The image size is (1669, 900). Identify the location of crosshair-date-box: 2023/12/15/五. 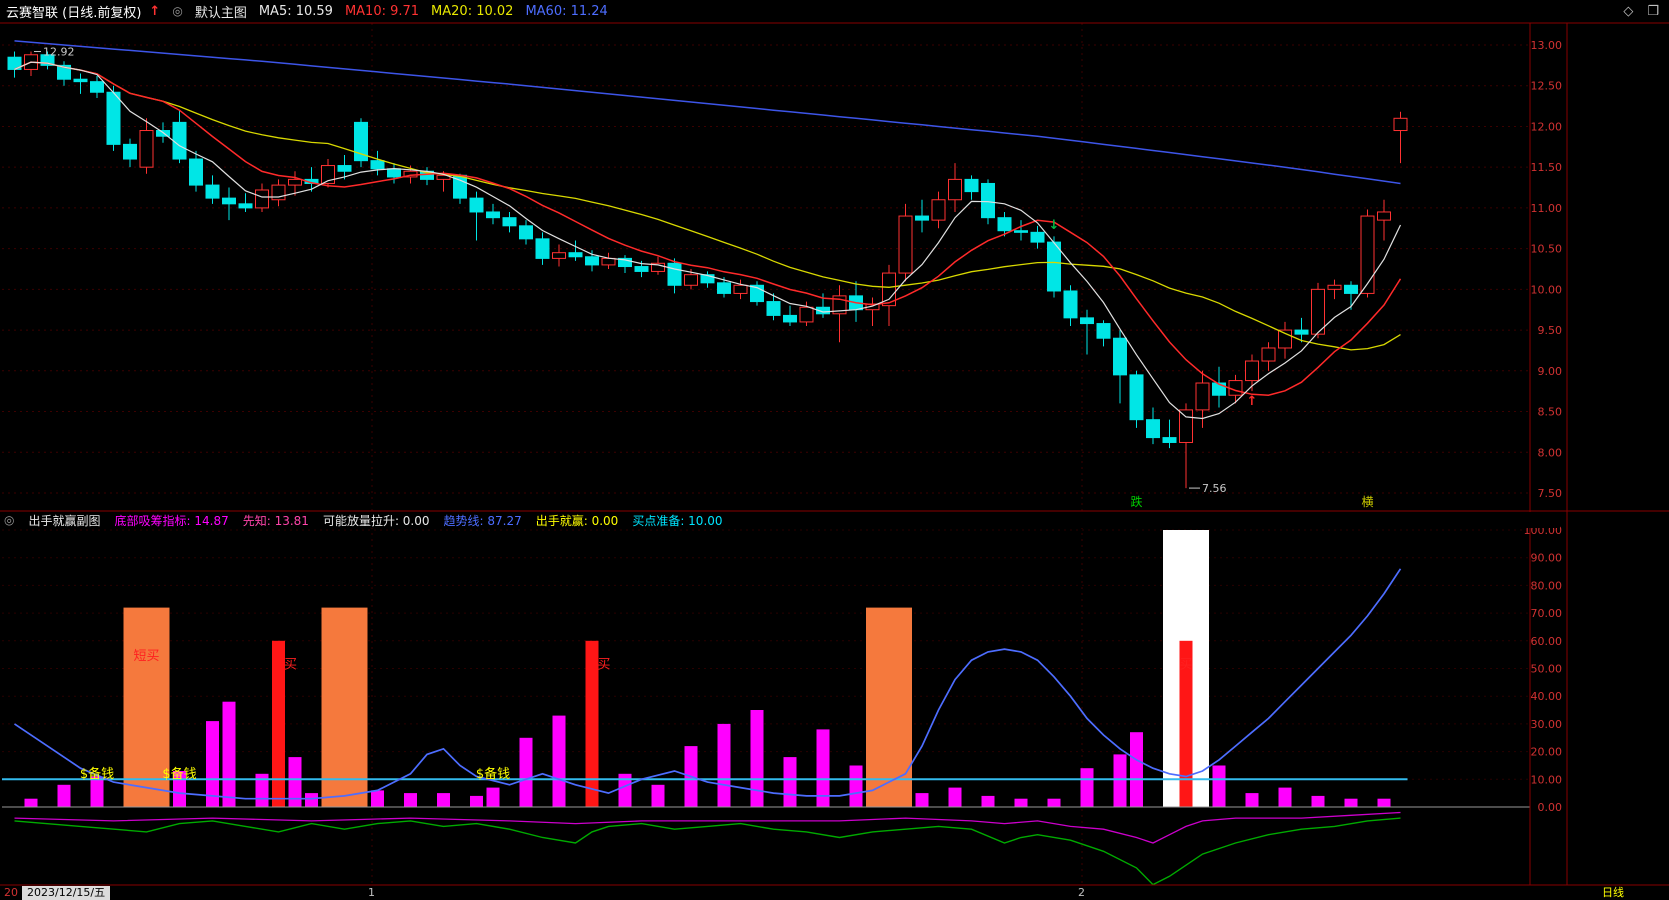
(66, 893).